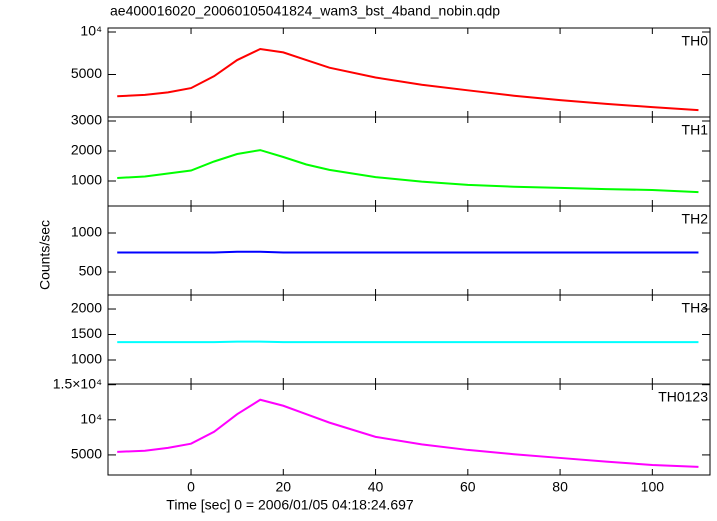 The image size is (717, 521). I want to click on x-axis-label: Time [sec] 0 = 2006/01/05 04:18:24.697, so click(290, 505).